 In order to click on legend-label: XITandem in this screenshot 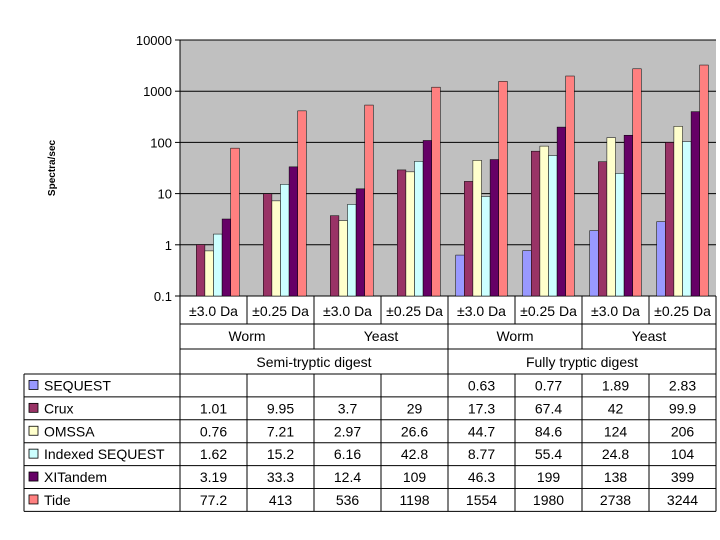, I will do `click(75, 477)`.